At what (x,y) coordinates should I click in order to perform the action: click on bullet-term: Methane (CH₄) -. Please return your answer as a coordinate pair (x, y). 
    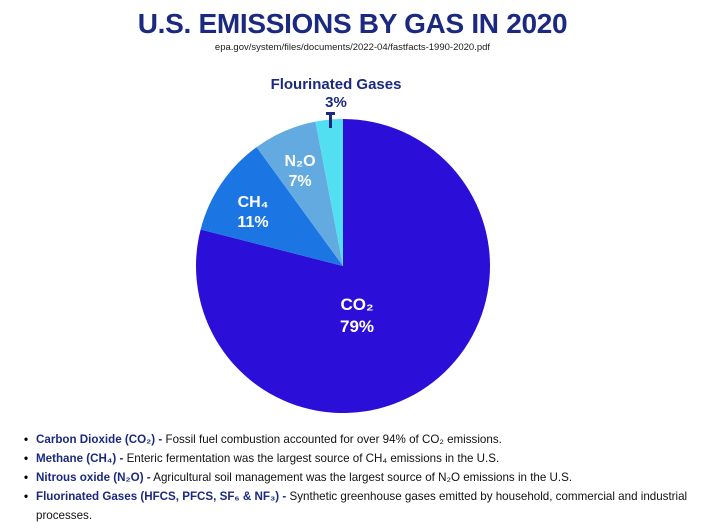
    Looking at the image, I should click on (80, 458).